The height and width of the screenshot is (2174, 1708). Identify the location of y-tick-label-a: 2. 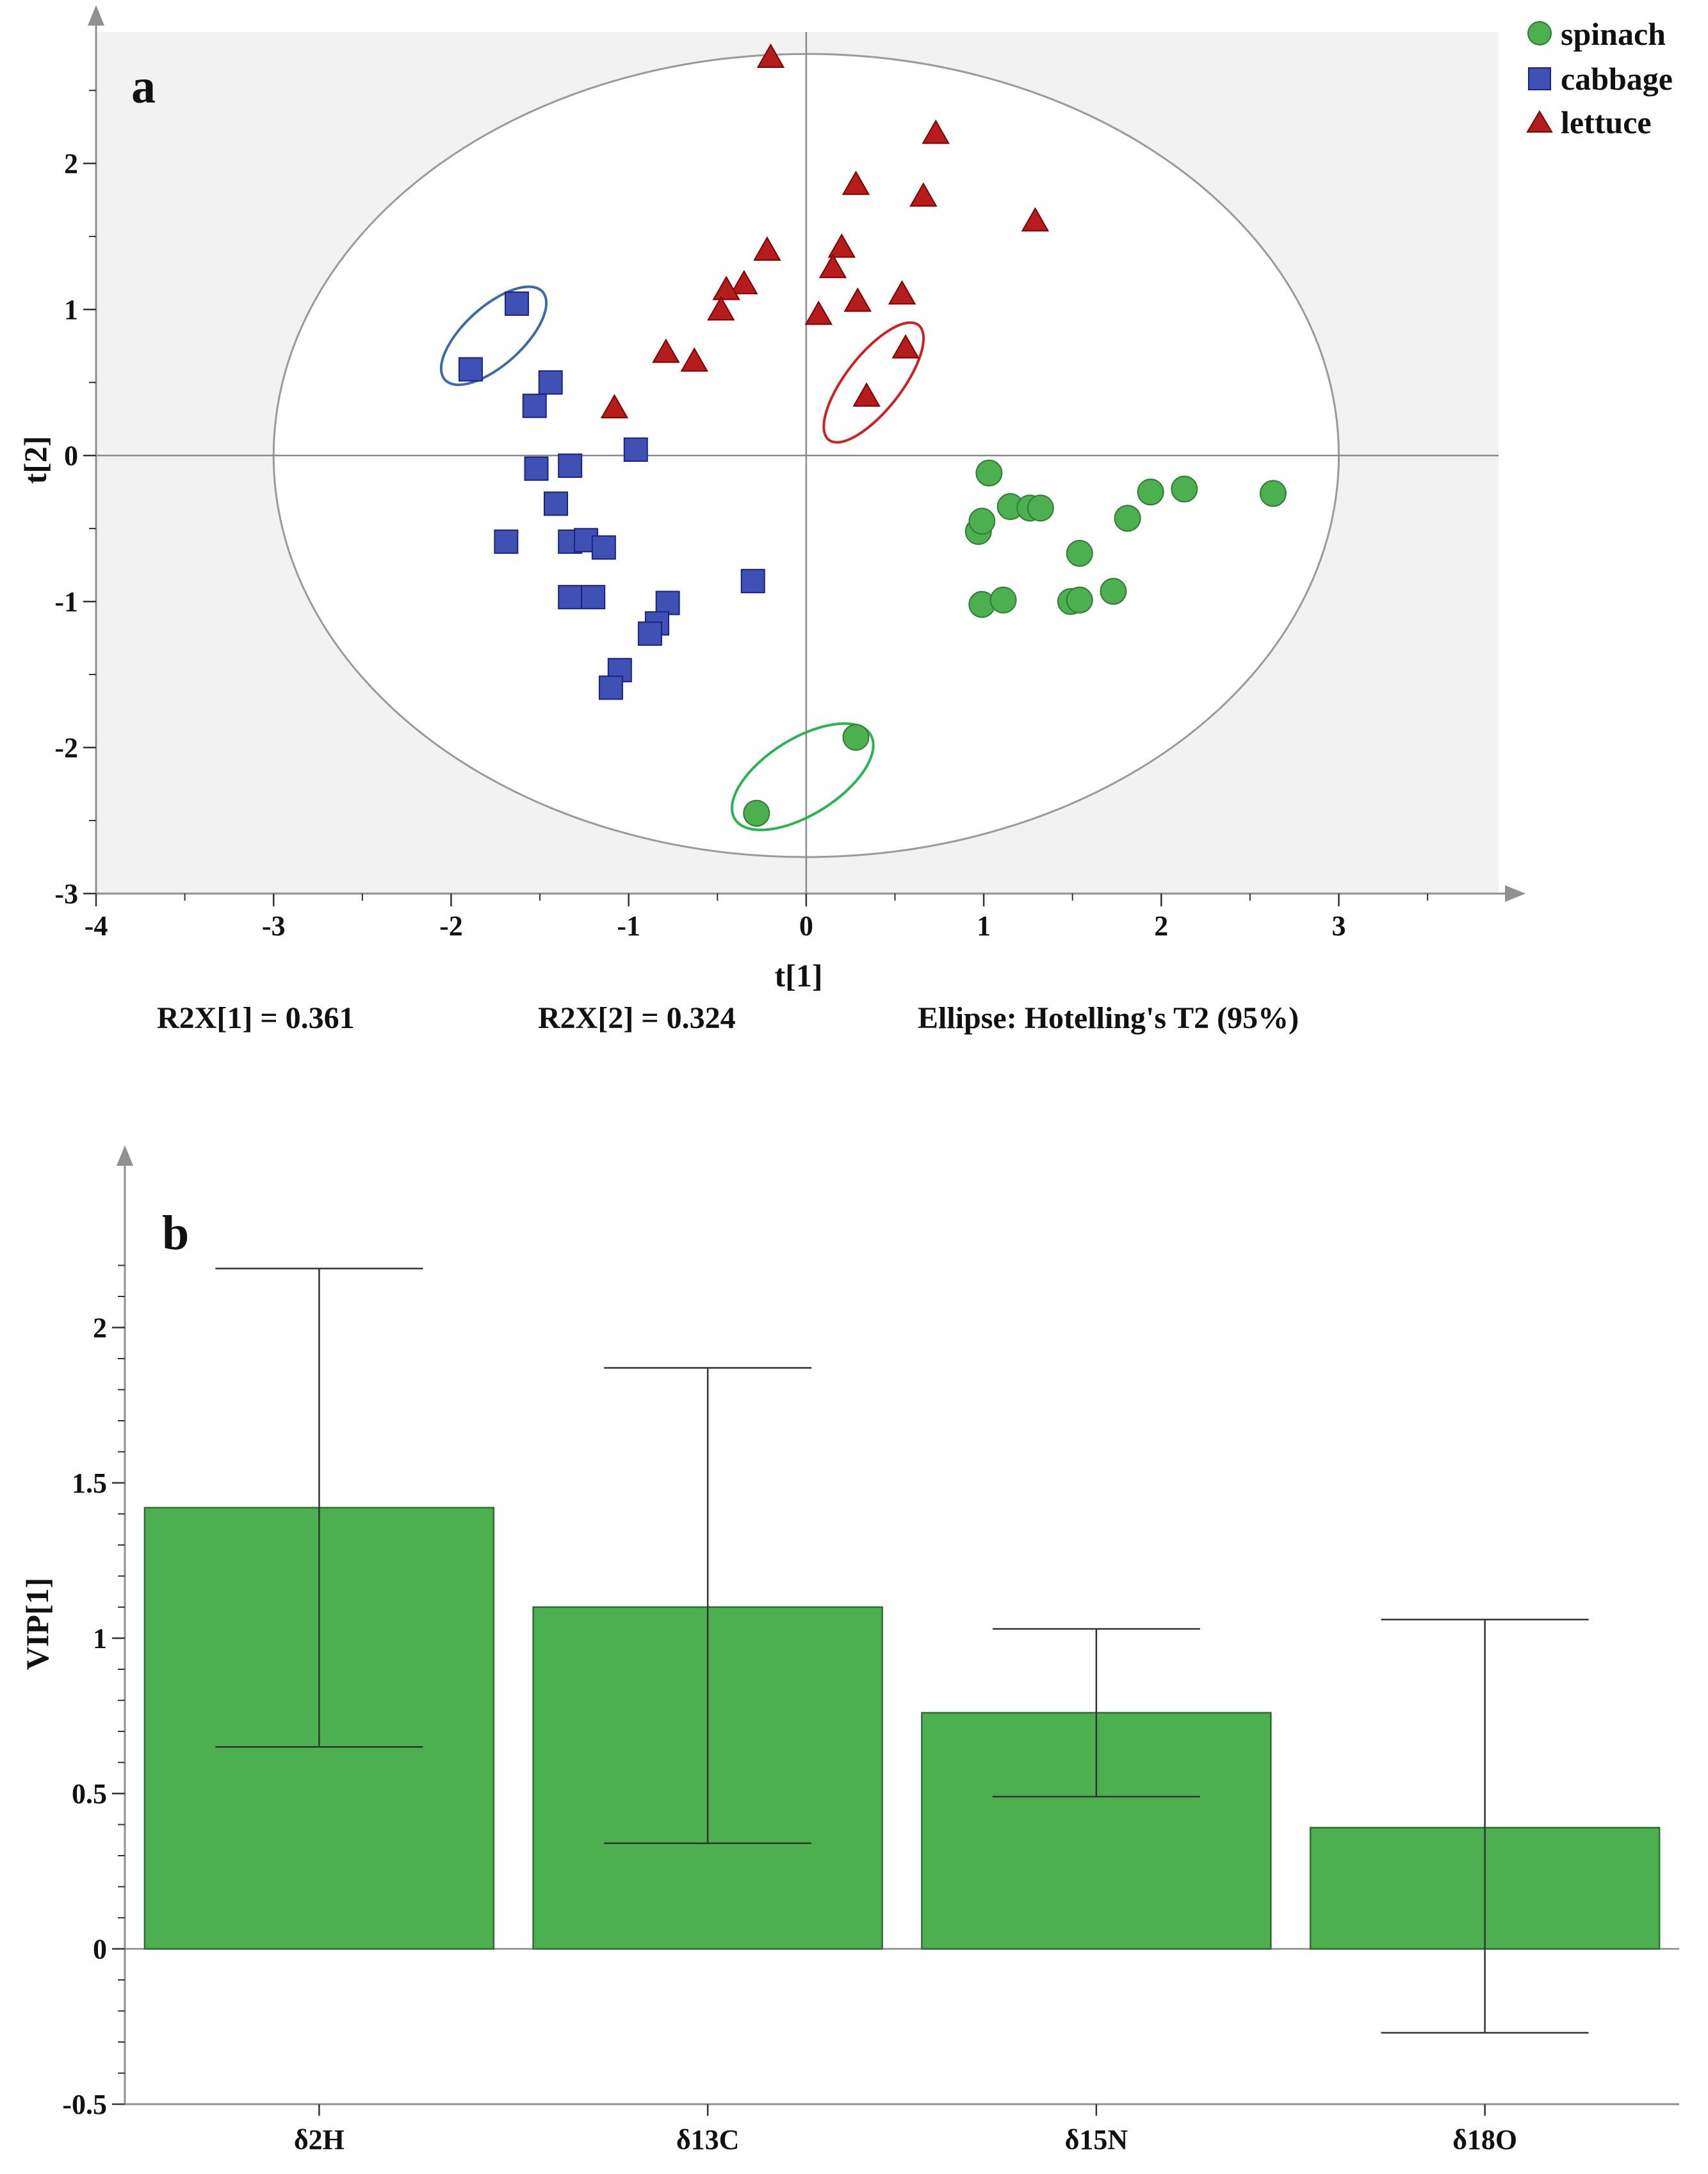
(71, 163).